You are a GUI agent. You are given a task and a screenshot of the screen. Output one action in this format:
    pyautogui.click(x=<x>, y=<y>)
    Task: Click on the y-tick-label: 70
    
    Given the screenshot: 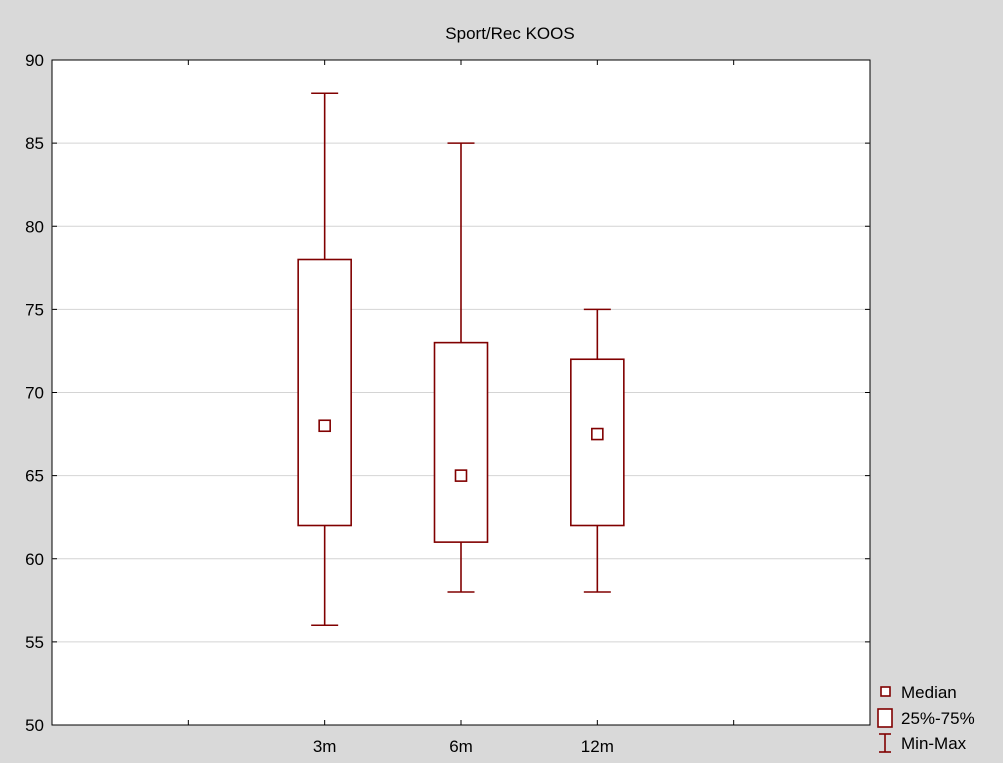 What is the action you would take?
    pyautogui.click(x=34, y=393)
    